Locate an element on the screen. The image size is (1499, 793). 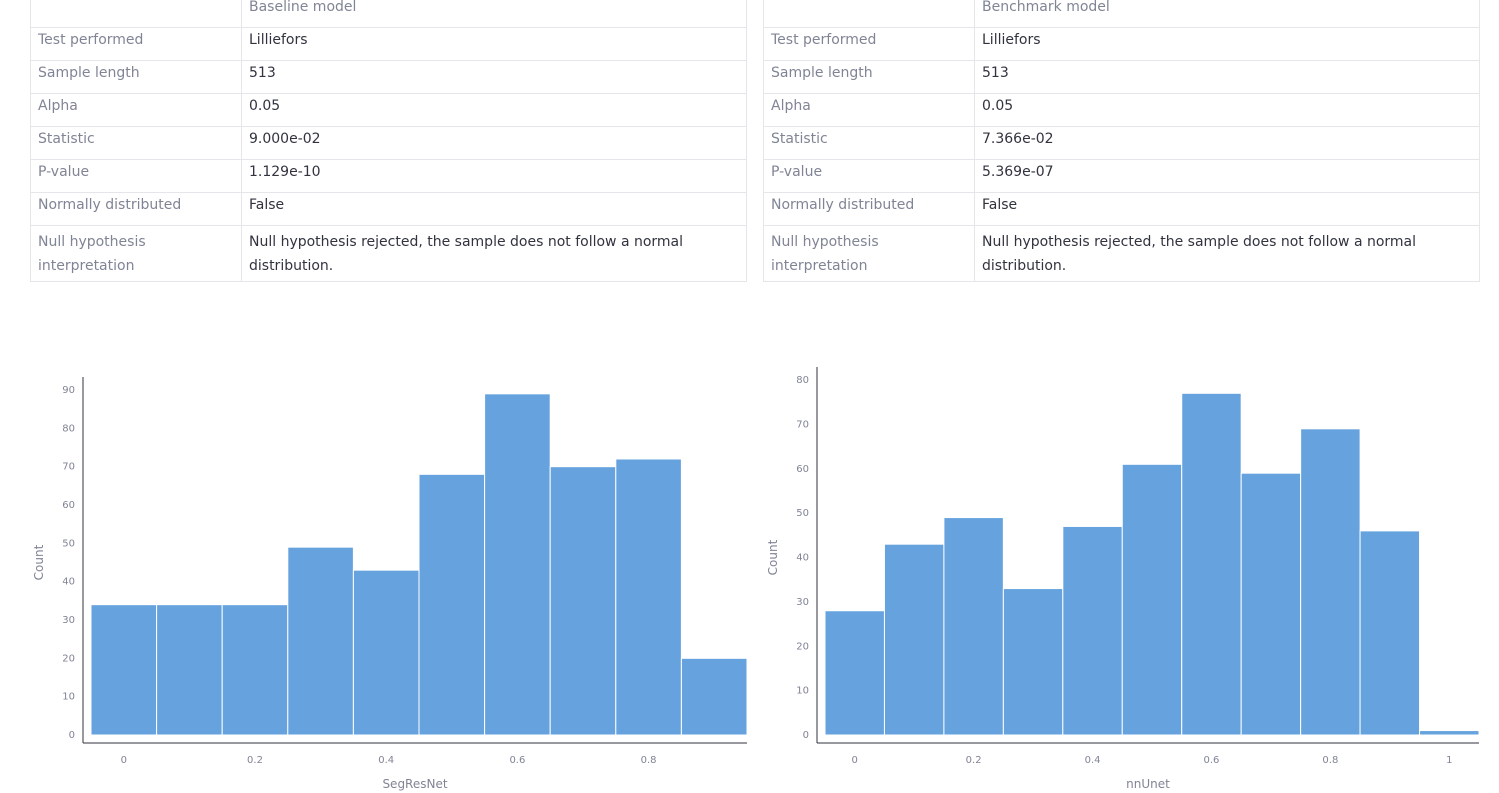
x-axis-title: SegResNet is located at coordinates (414, 784).